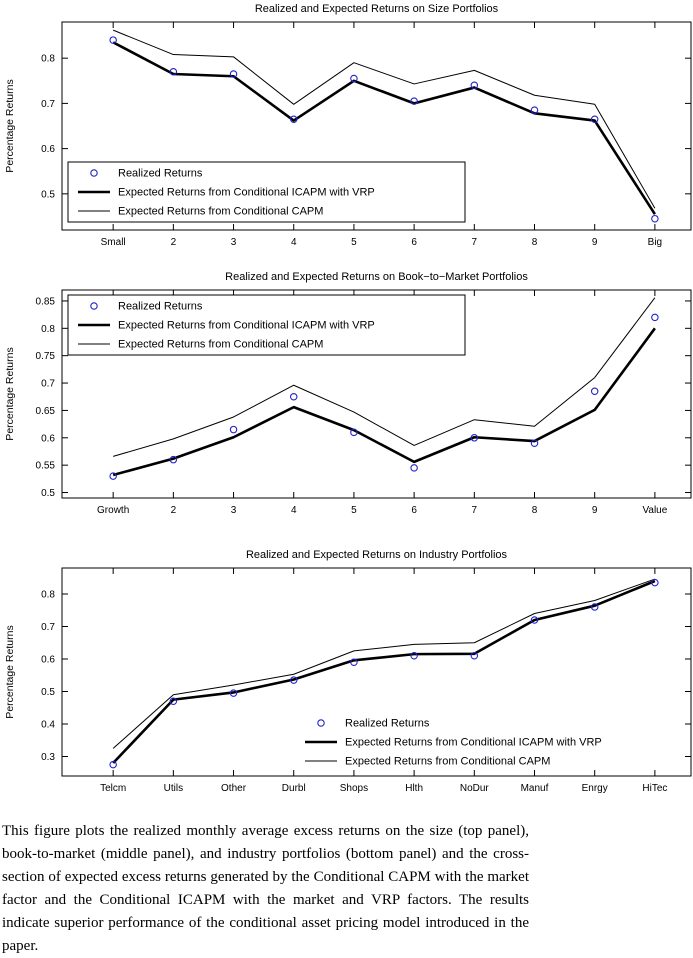  Describe the element at coordinates (113, 510) in the screenshot. I see `x-tick-label: Growth` at that location.